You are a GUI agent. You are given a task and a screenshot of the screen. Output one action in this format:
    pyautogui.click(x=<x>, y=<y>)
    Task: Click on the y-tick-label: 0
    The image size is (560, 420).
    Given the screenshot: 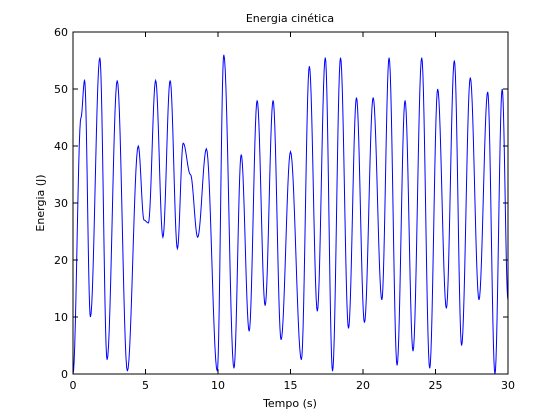 What is the action you would take?
    pyautogui.click(x=64, y=374)
    